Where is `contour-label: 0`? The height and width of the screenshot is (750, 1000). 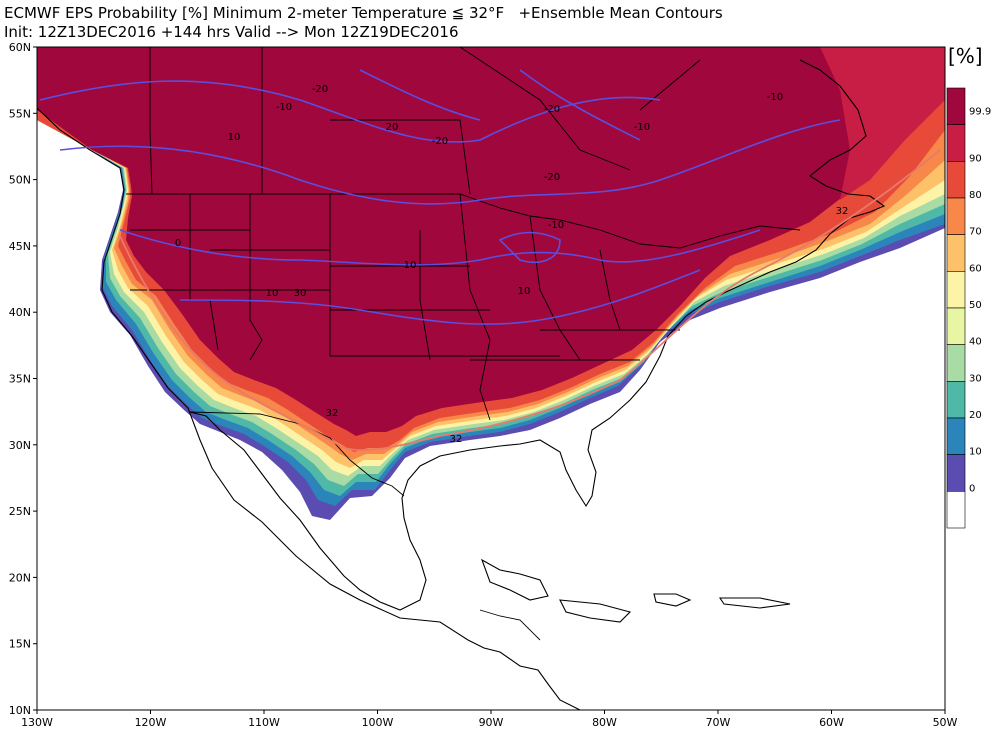 contour-label: 0 is located at coordinates (178, 243).